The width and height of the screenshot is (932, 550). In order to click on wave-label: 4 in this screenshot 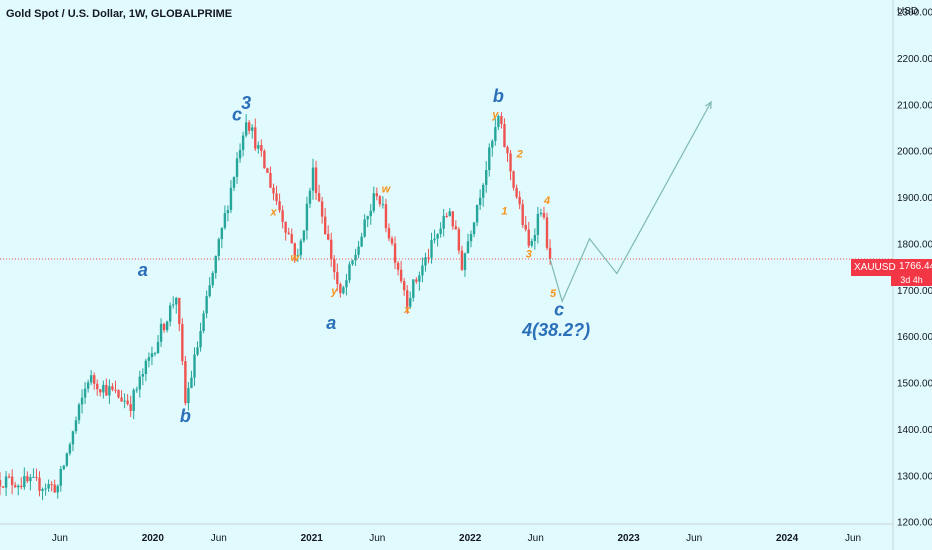, I will do `click(546, 201)`.